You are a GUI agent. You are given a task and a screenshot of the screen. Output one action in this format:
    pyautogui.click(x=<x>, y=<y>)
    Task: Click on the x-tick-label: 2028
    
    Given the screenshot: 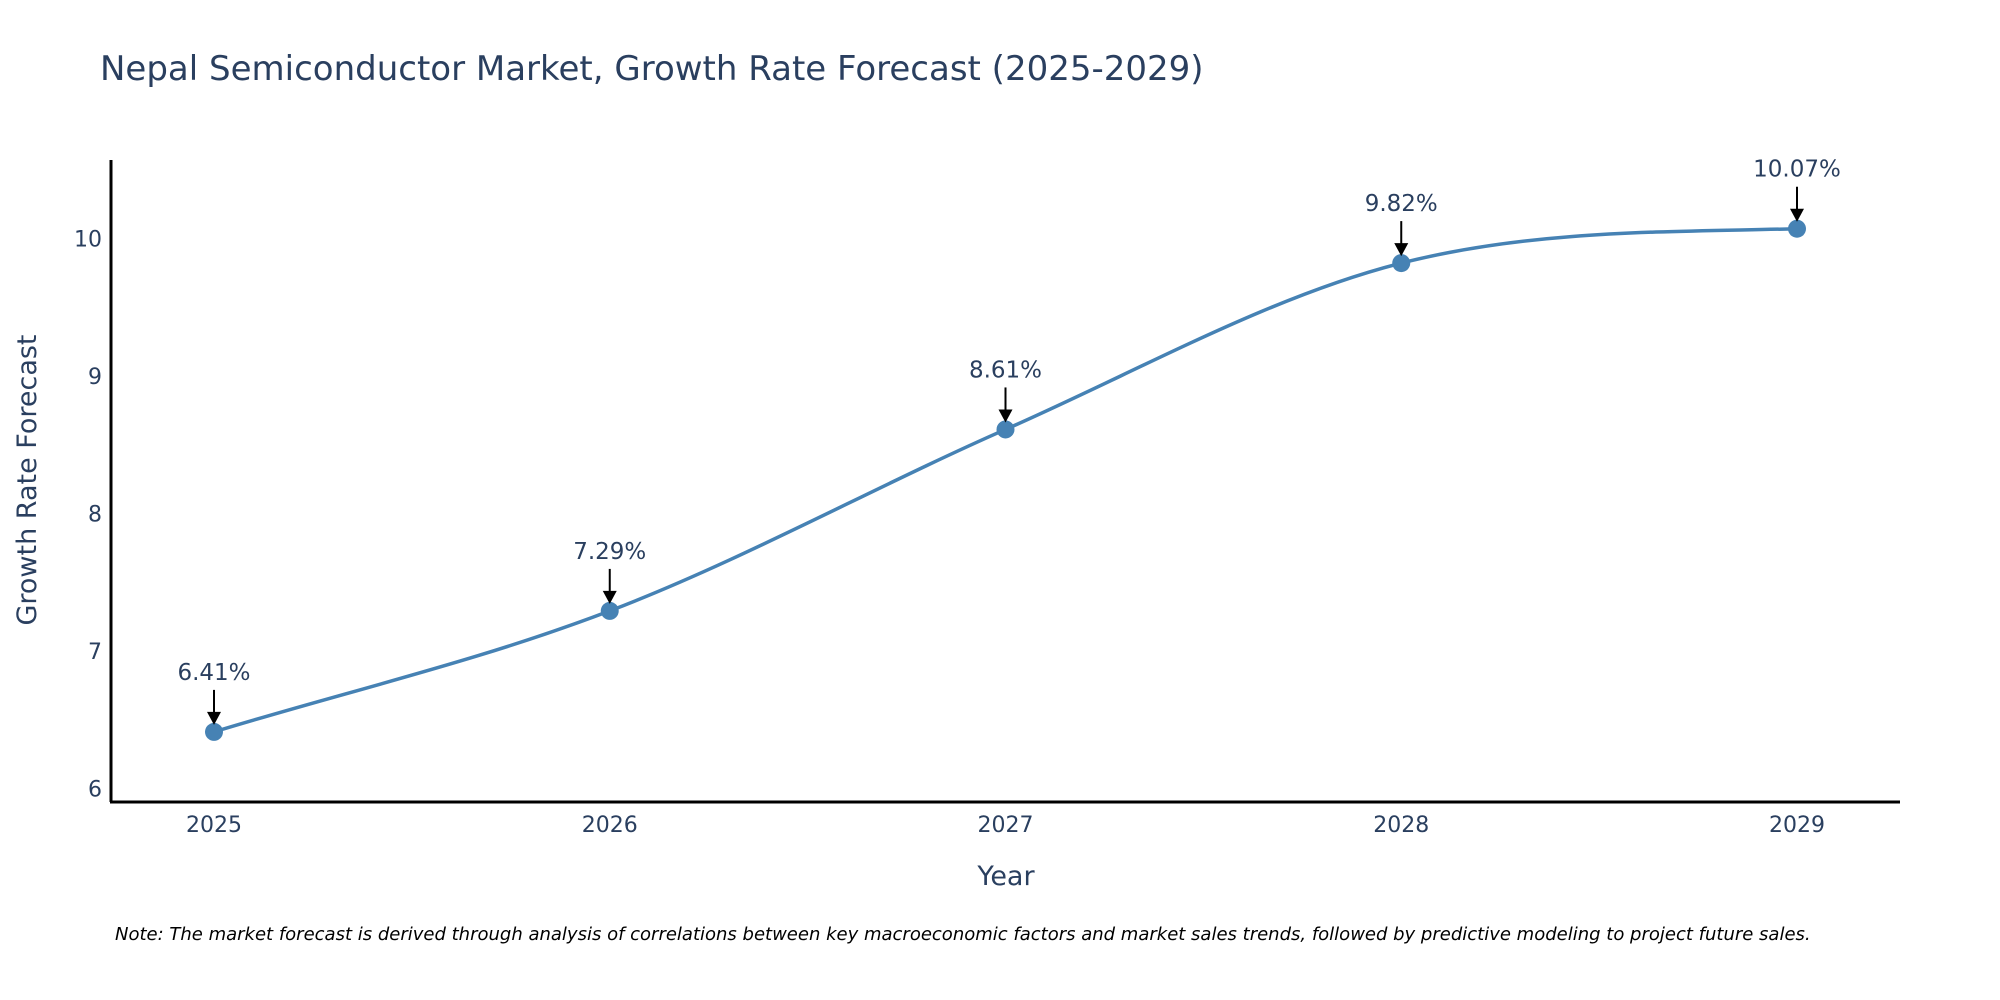 What is the action you would take?
    pyautogui.click(x=1401, y=825)
    